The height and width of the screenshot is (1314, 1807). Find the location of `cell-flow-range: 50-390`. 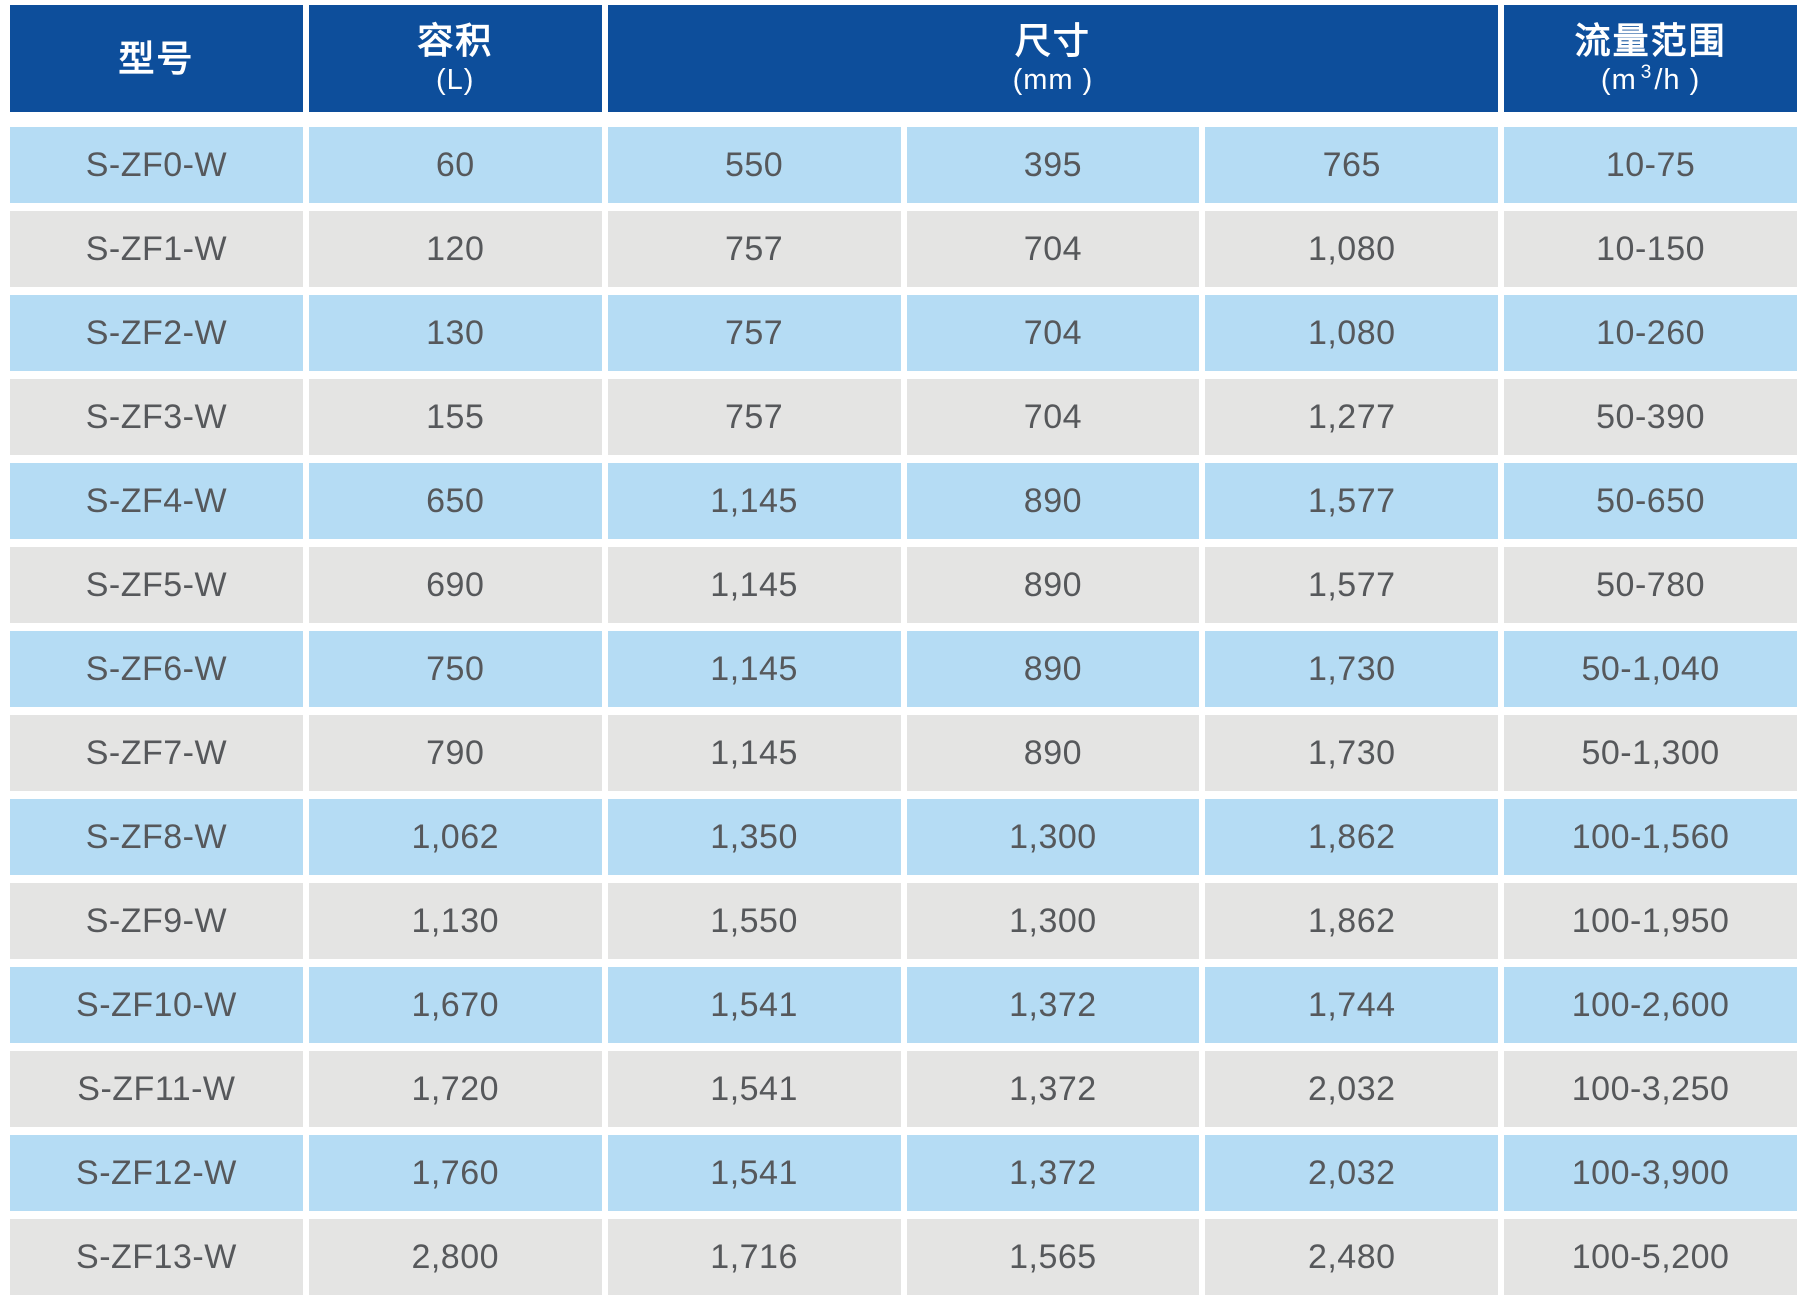

cell-flow-range: 50-390 is located at coordinates (1650, 417).